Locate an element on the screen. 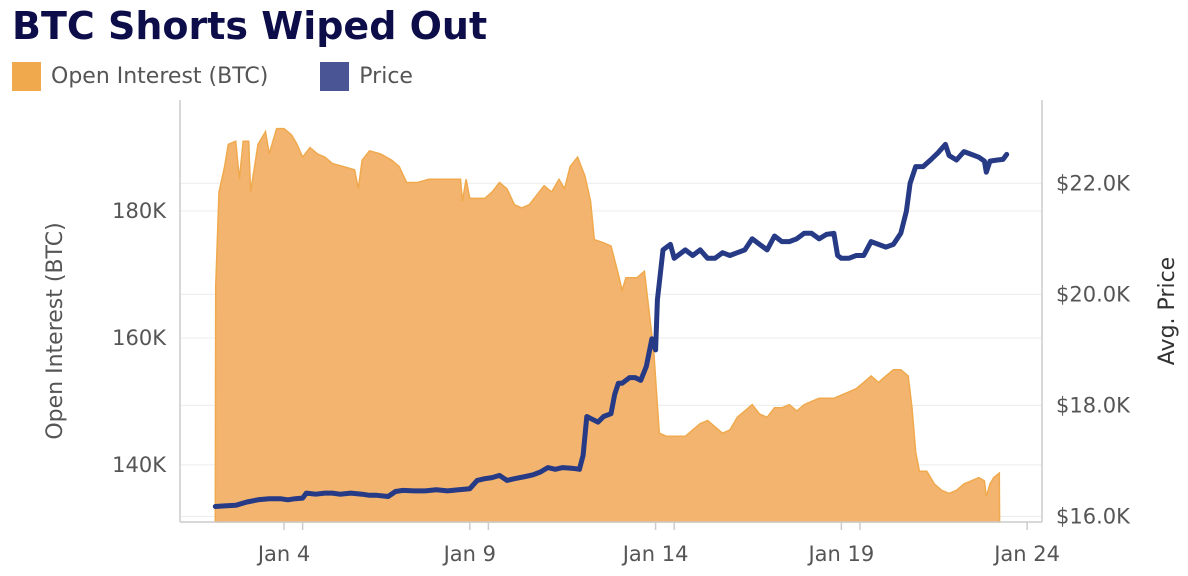 The height and width of the screenshot is (576, 1188). x-tick-label-0: Jan 4 is located at coordinates (283, 554).